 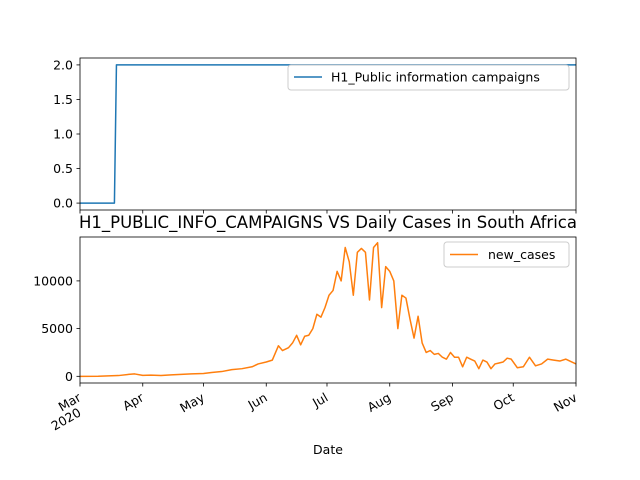 I want to click on top-legend-label: H1_Public information campaigns, so click(x=435, y=77).